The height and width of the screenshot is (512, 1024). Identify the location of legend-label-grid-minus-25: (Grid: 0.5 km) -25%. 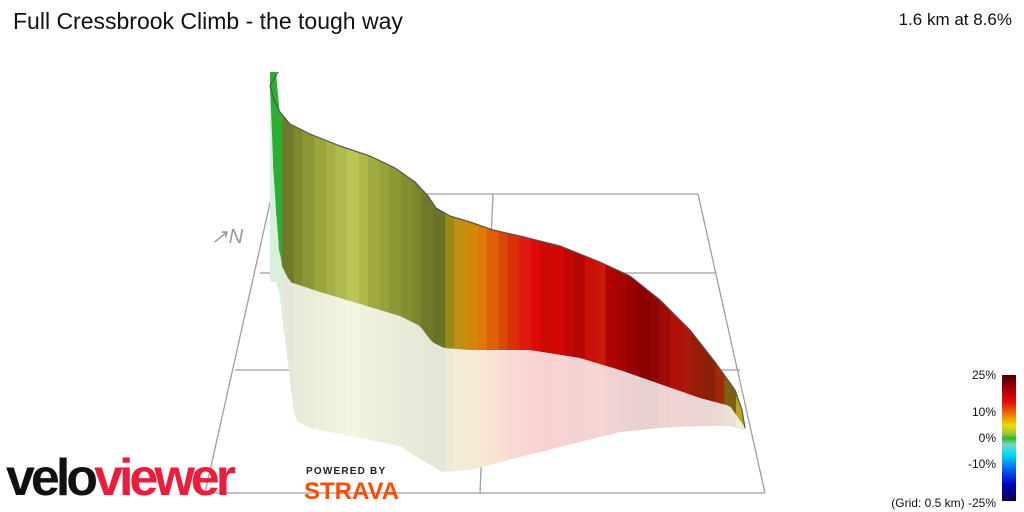
(943, 503).